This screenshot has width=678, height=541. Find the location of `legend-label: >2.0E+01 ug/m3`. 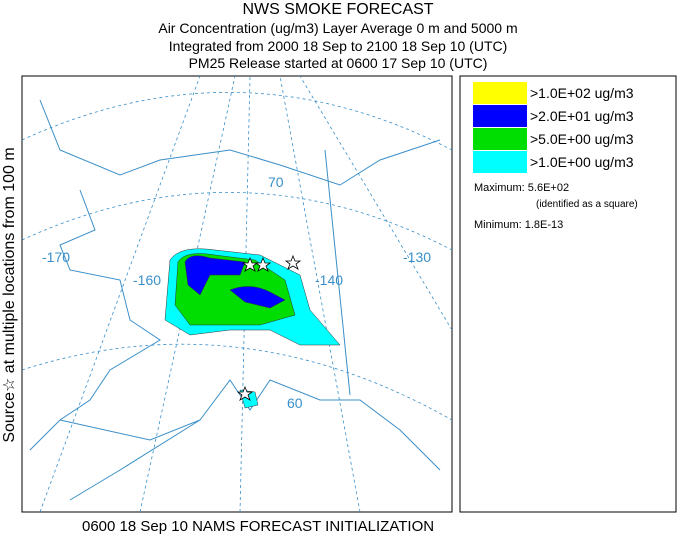

legend-label: >2.0E+01 ug/m3 is located at coordinates (582, 116).